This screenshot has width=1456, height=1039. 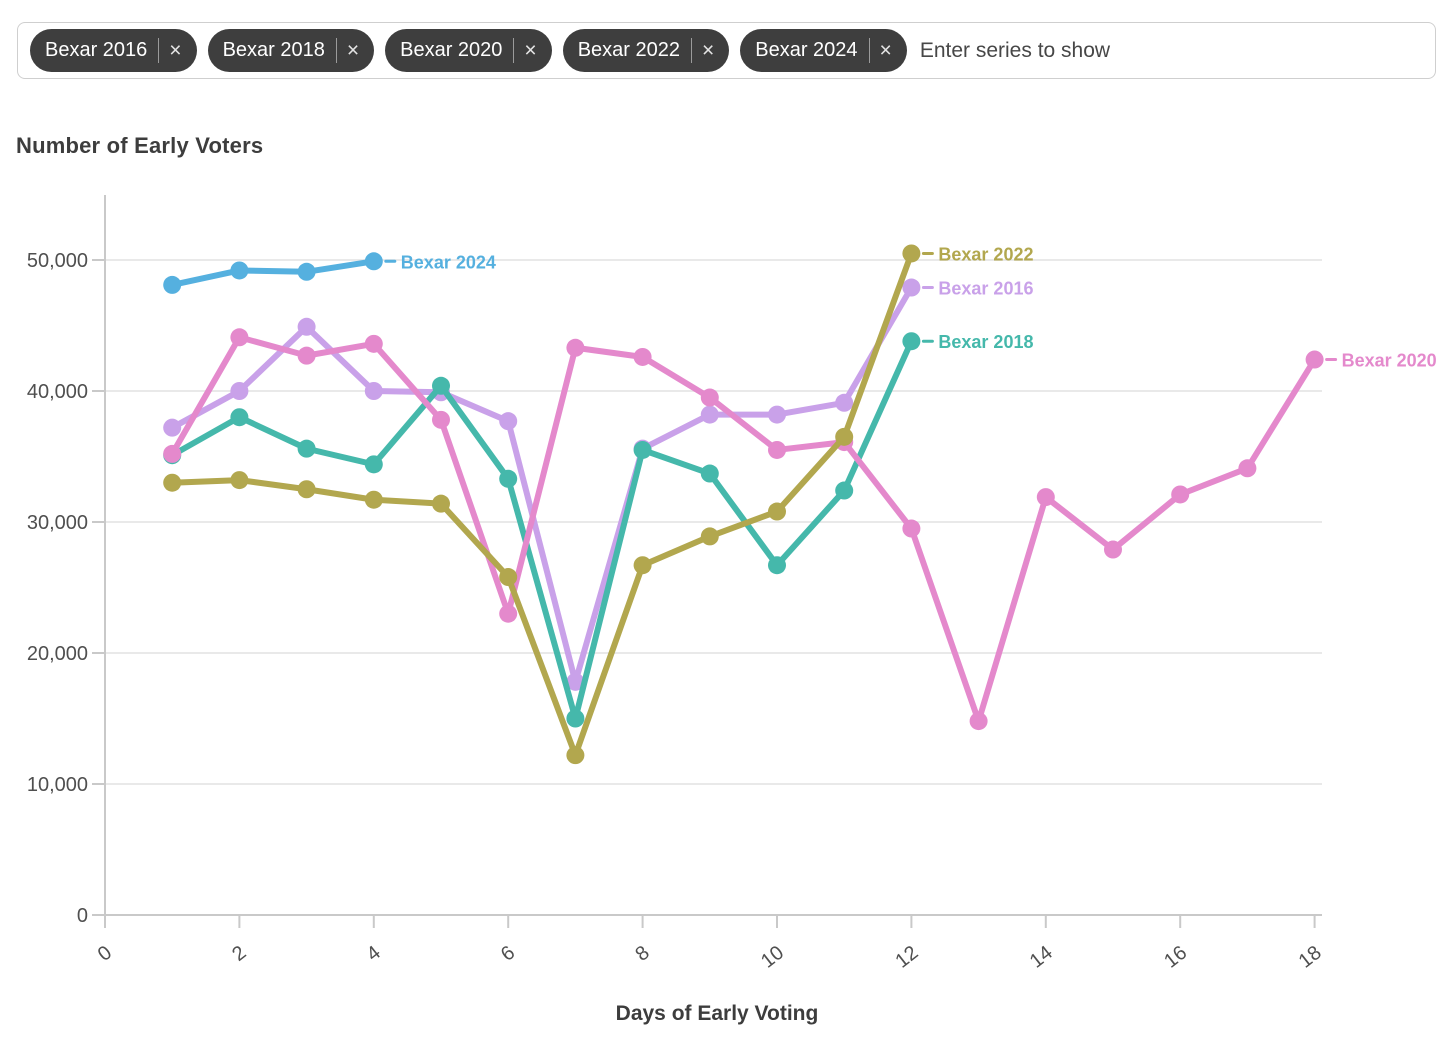 I want to click on x-axis-title: Days of Early Voting, so click(x=717, y=1013).